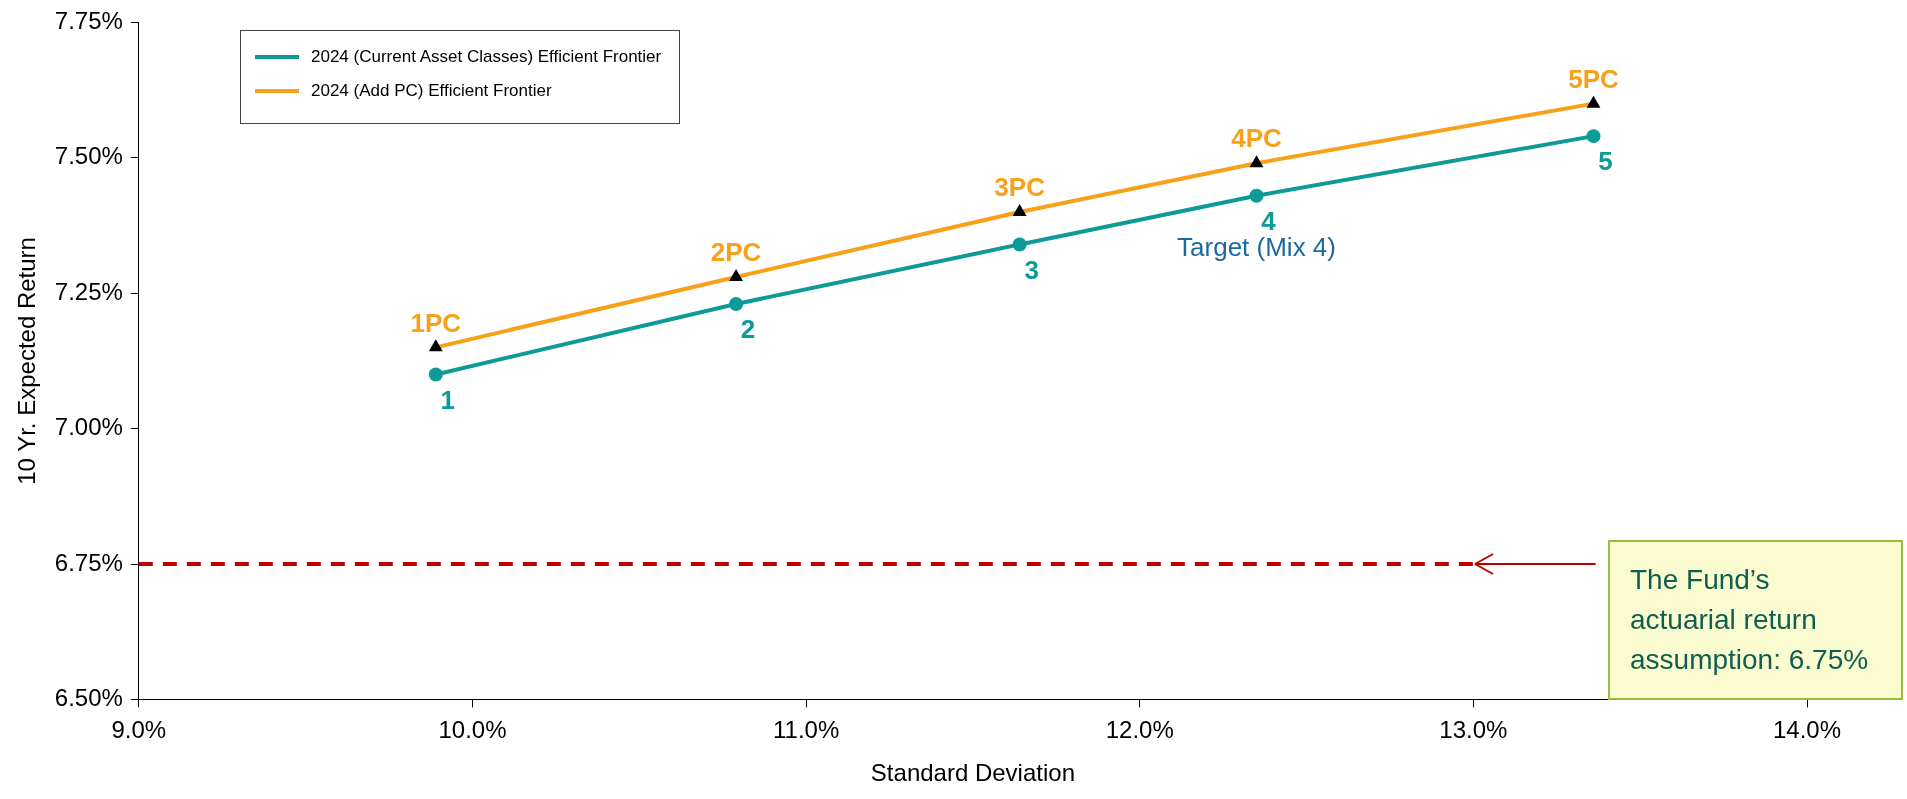 This screenshot has width=1907, height=799. I want to click on y-axis-title: 10 Yr. Expected Return, so click(27, 361).